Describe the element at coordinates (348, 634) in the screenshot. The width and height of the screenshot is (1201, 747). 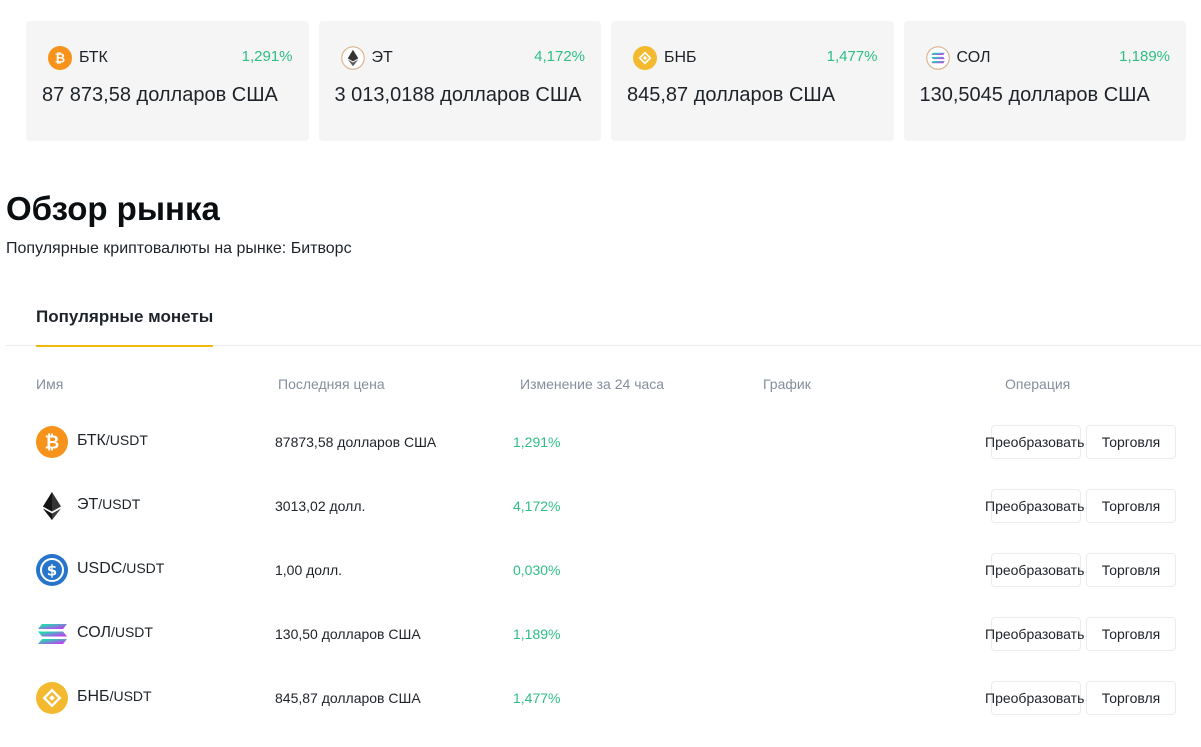
I see `last-price: 130,50 долларов США` at that location.